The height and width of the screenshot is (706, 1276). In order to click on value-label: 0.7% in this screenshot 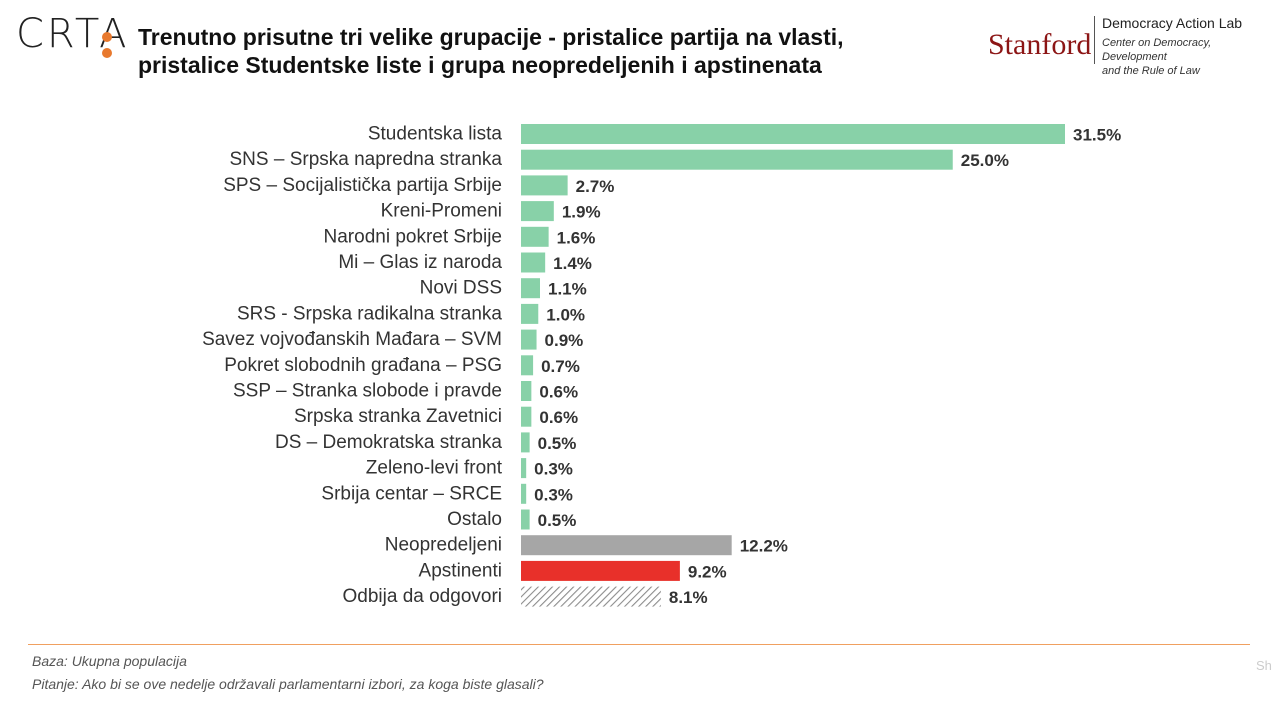, I will do `click(560, 366)`.